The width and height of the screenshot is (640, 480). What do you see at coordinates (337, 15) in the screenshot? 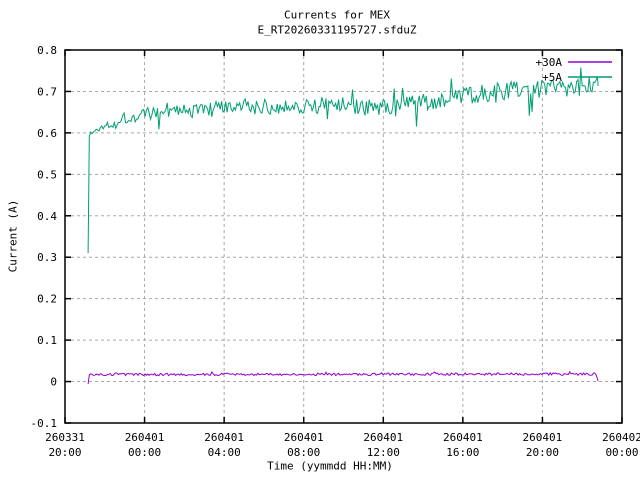
I see `chart-title: Currents for MEX` at bounding box center [337, 15].